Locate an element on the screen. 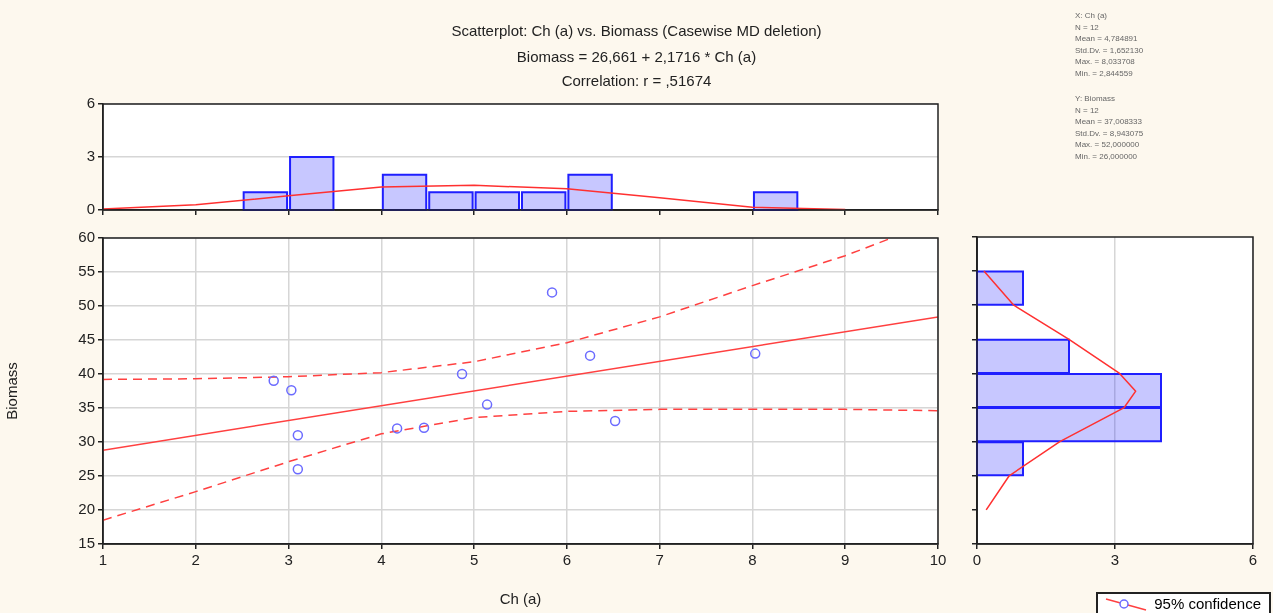 This screenshot has width=1273, height=613. x-tick-label: 1 is located at coordinates (103, 560).